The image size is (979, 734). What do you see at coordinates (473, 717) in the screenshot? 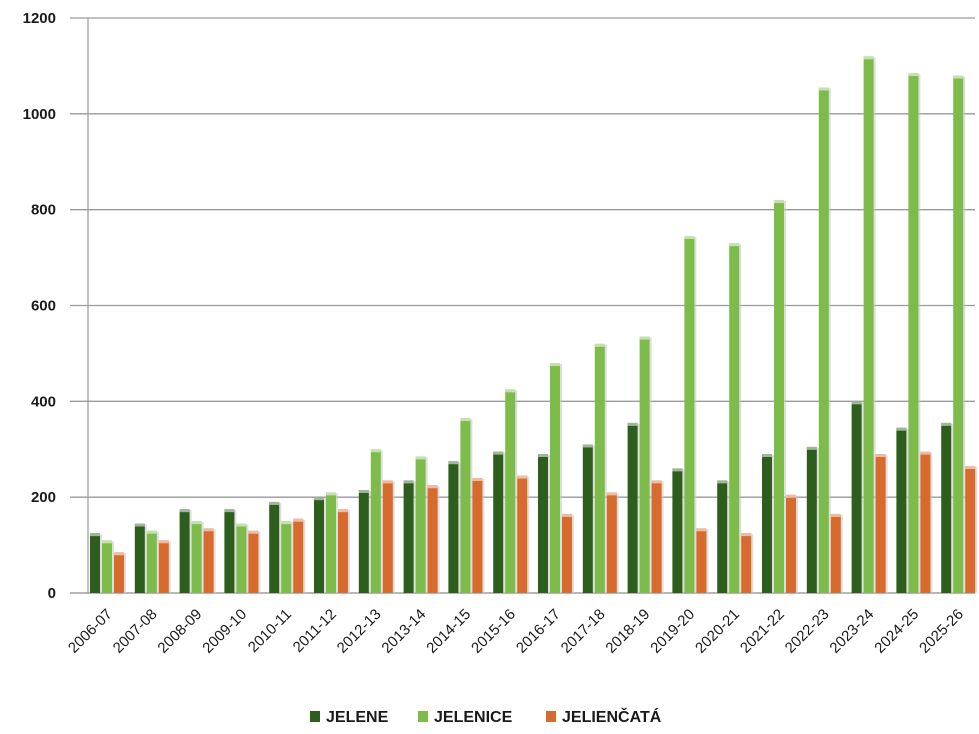
I see `legend-label-jelenice: JELENICE` at bounding box center [473, 717].